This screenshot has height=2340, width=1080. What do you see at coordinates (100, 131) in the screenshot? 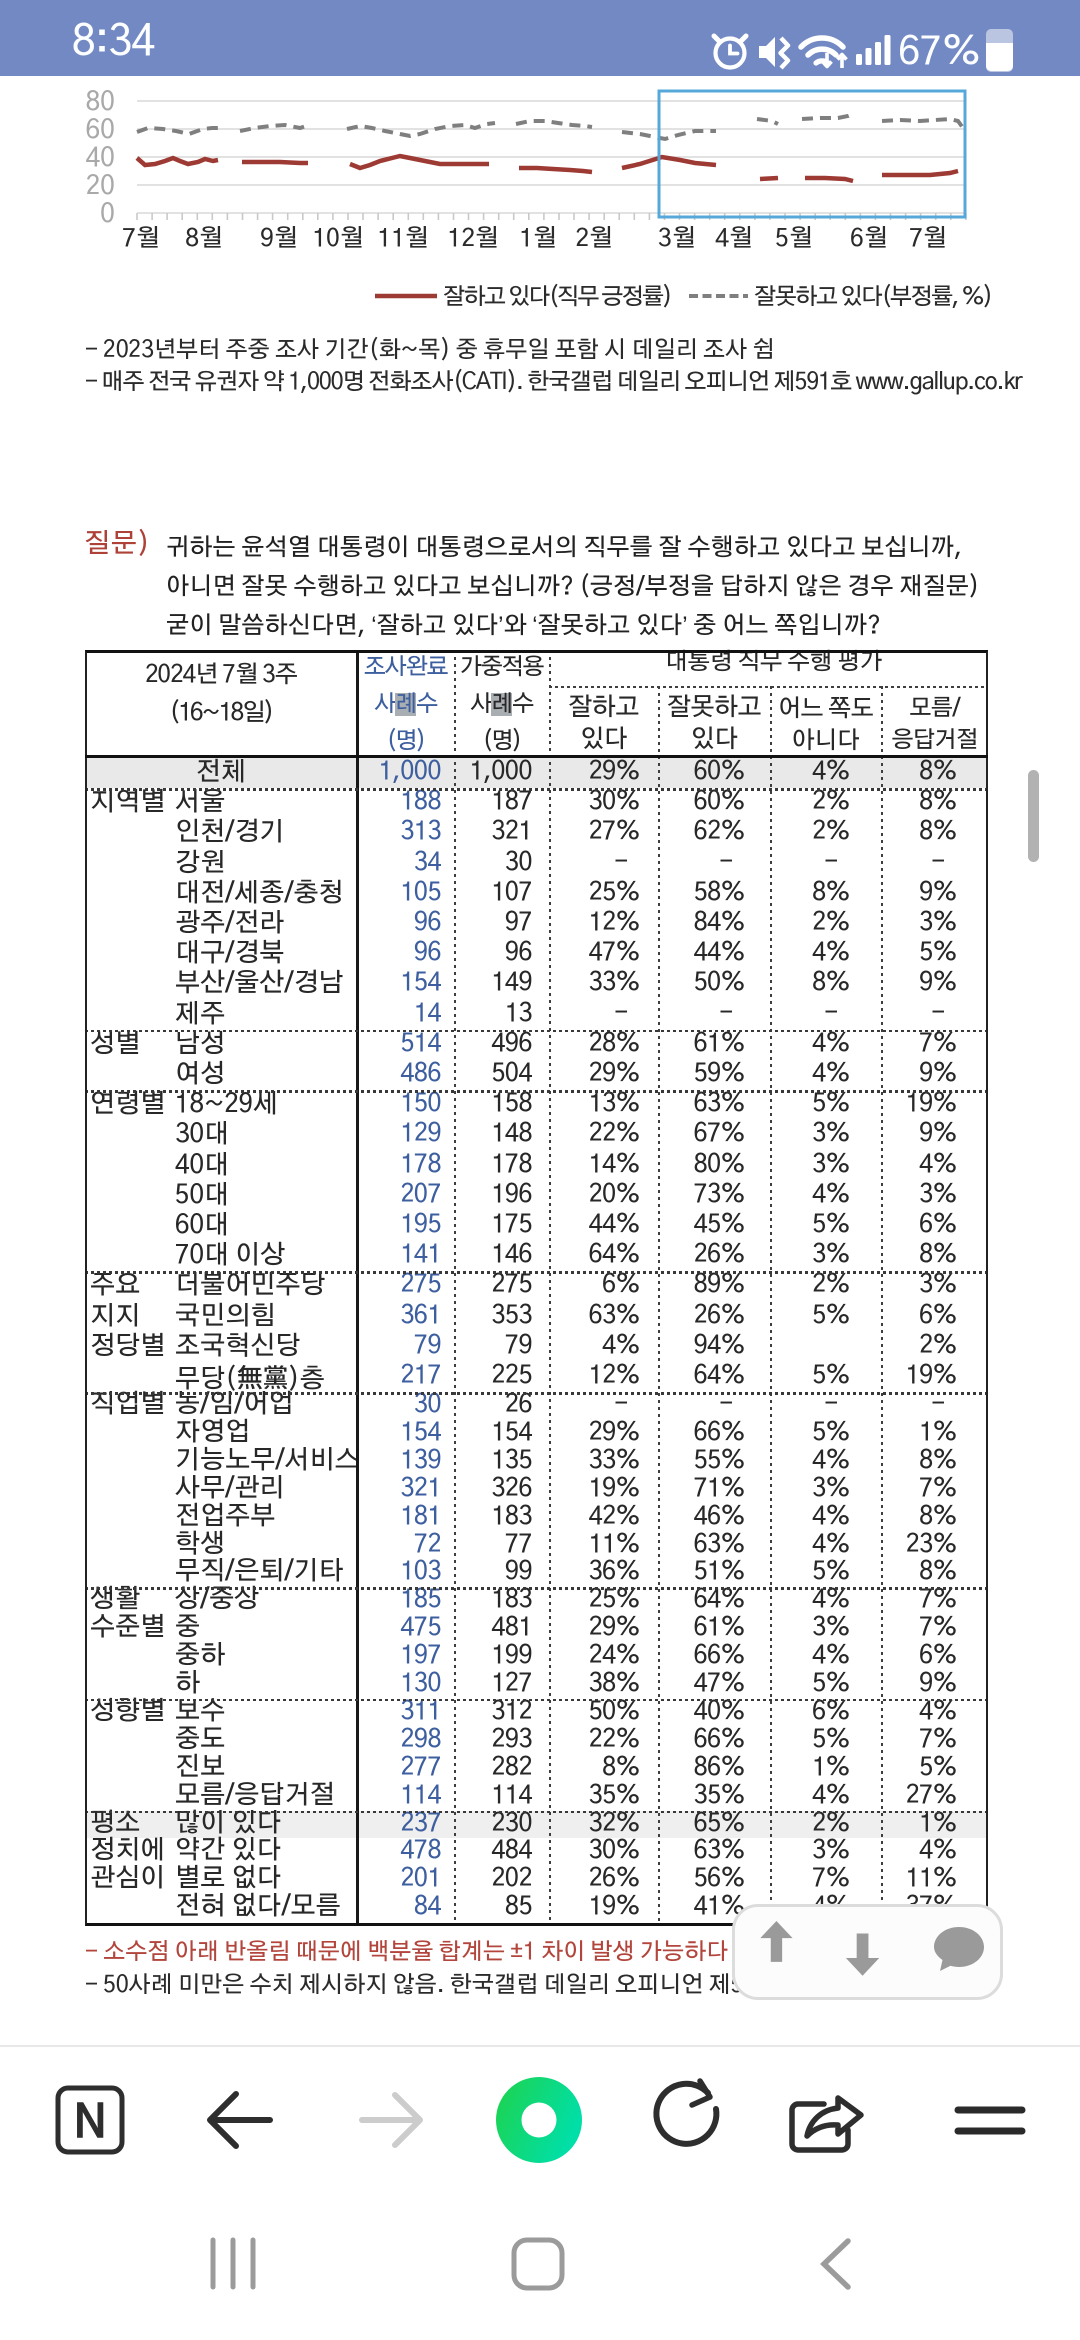
I see `svg-text: 60` at bounding box center [100, 131].